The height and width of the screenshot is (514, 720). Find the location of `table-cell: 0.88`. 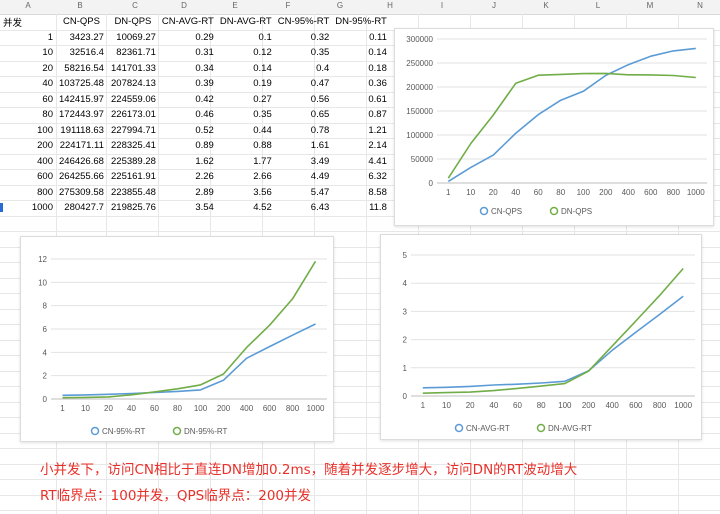

table-cell: 0.88 is located at coordinates (262, 146).